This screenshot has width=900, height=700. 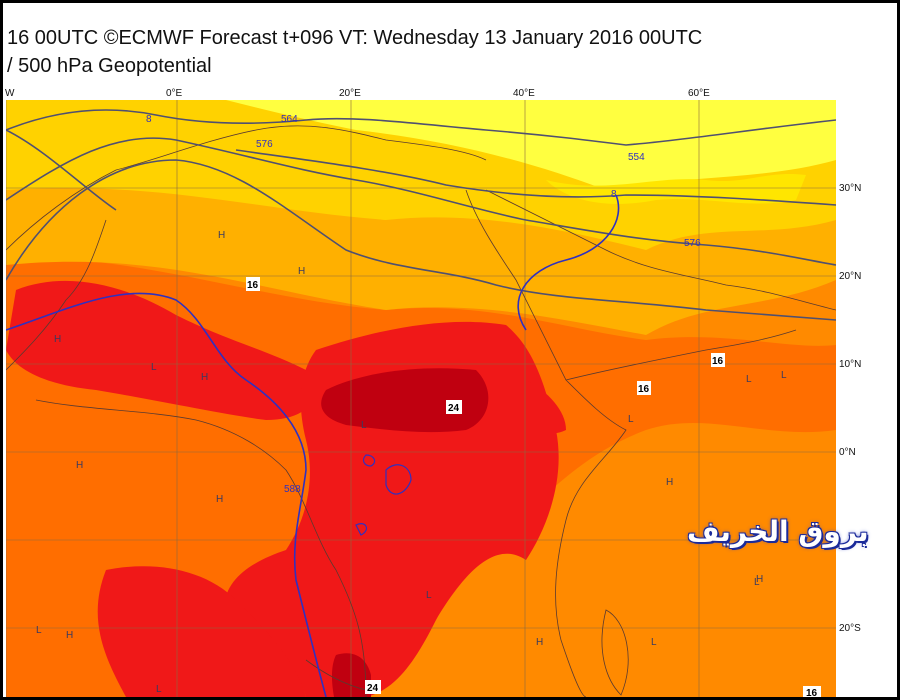 I want to click on lon-label-20e: 20°E, so click(x=350, y=93).